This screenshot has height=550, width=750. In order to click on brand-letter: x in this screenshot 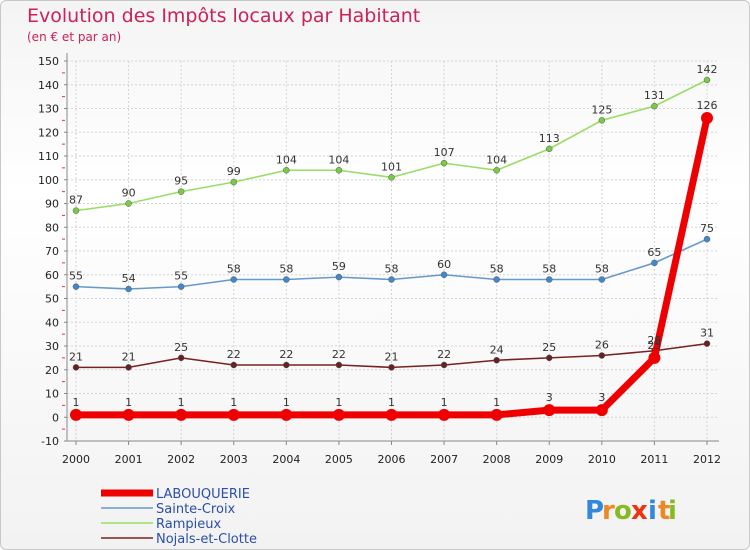, I will do `click(639, 511)`.